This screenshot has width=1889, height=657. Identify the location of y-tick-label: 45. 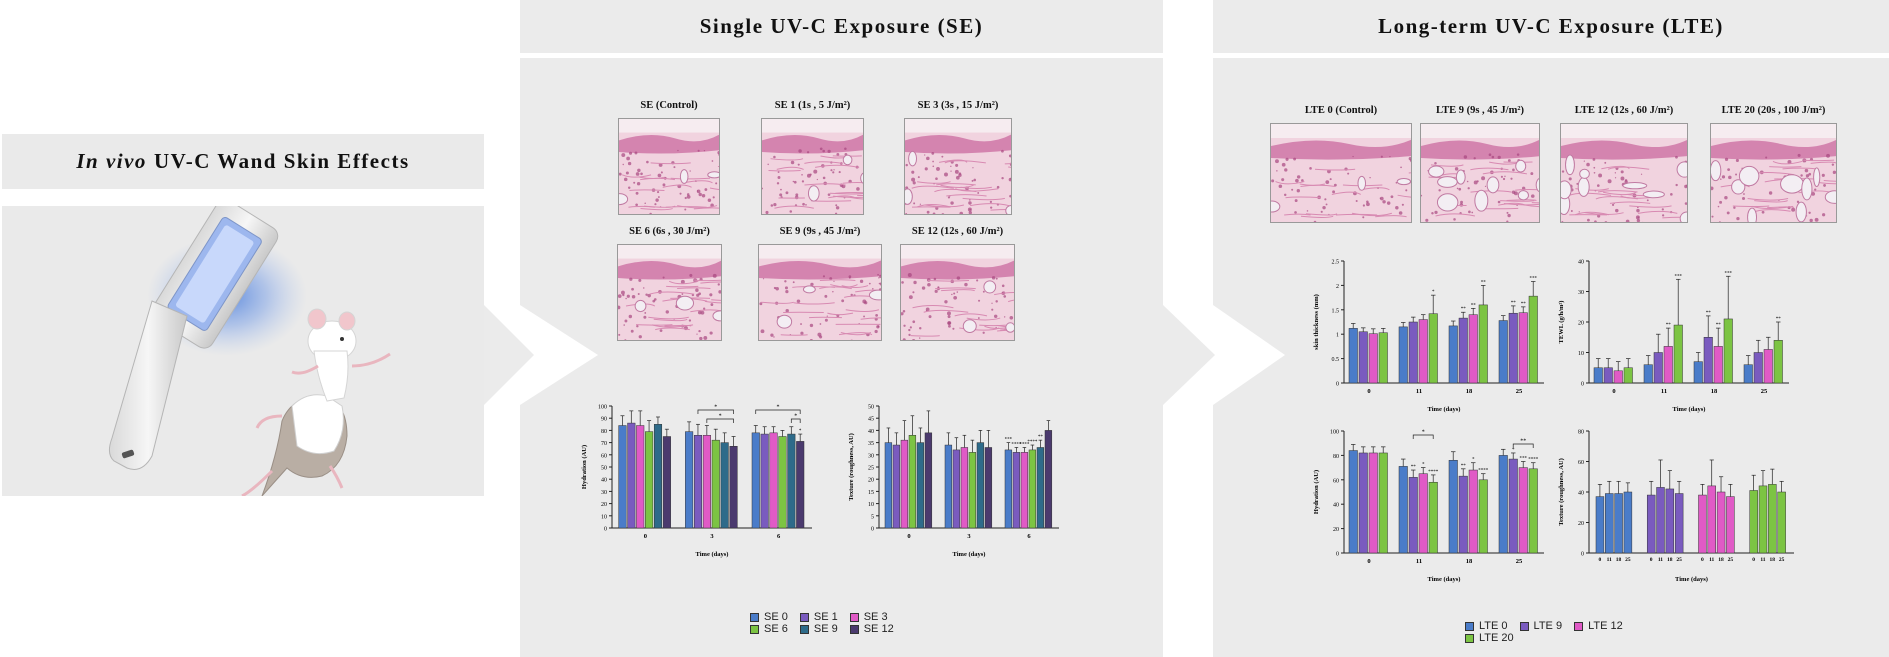
(871, 420).